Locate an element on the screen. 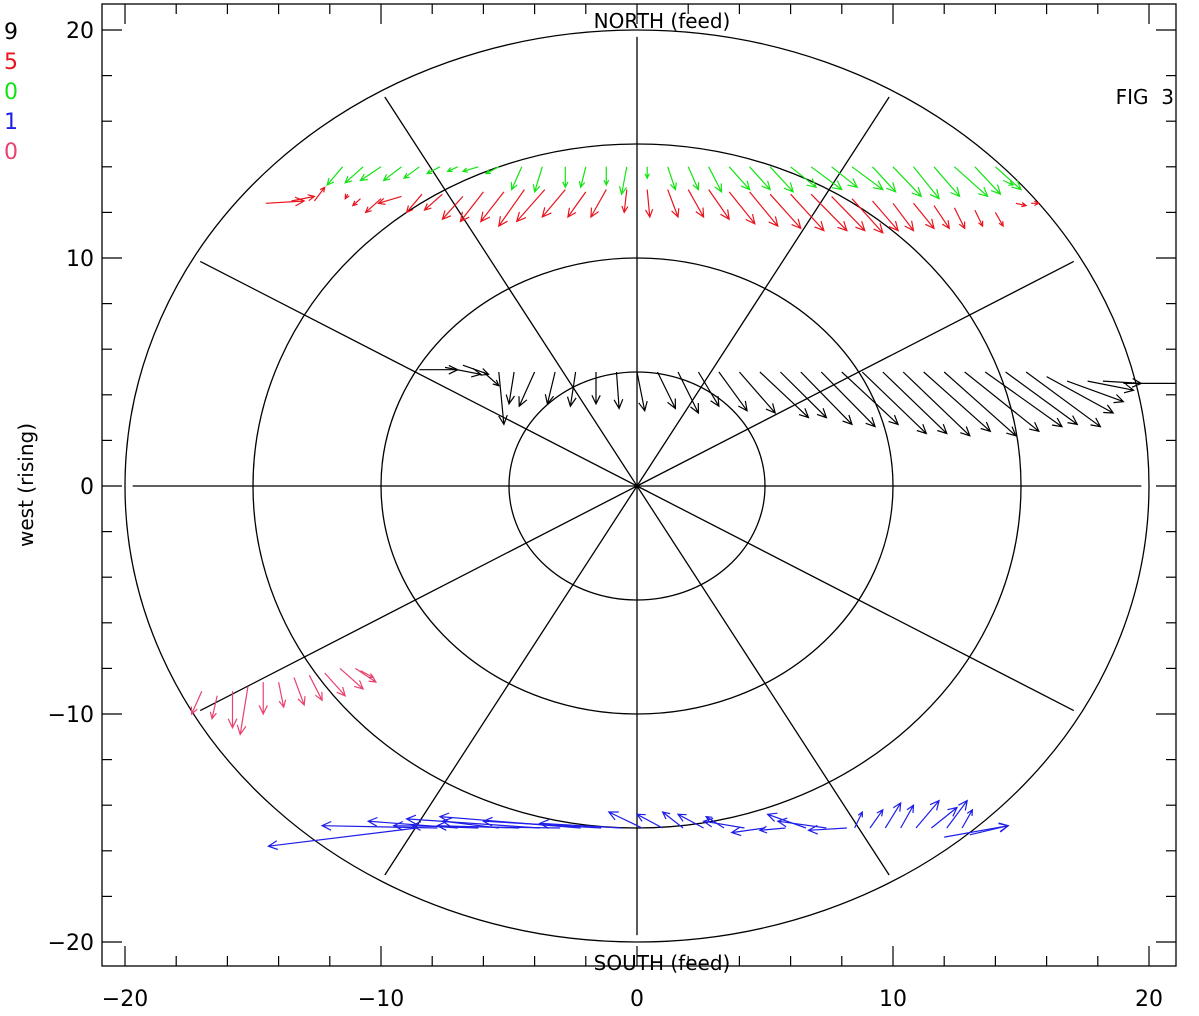 The image size is (1199, 1016). x-tick-label: 20 is located at coordinates (1149, 999).